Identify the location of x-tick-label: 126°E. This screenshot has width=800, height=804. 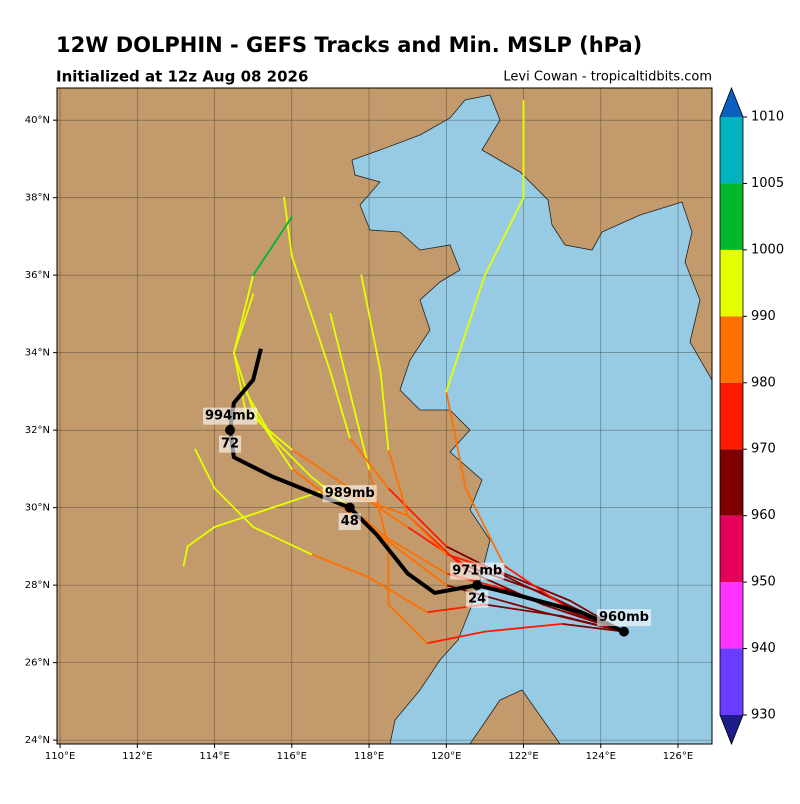
(678, 756).